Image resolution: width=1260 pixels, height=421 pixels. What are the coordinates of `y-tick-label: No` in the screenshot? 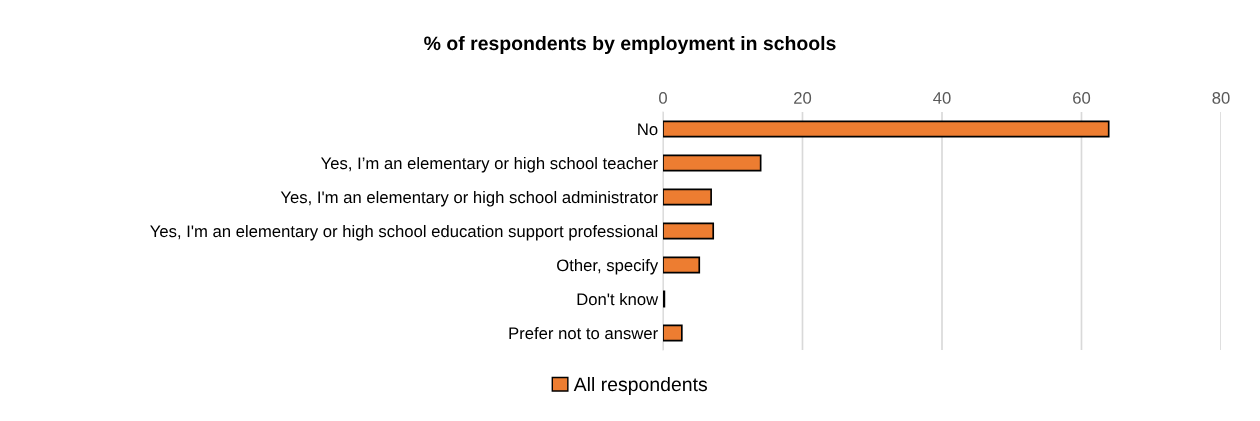 It's located at (648, 129).